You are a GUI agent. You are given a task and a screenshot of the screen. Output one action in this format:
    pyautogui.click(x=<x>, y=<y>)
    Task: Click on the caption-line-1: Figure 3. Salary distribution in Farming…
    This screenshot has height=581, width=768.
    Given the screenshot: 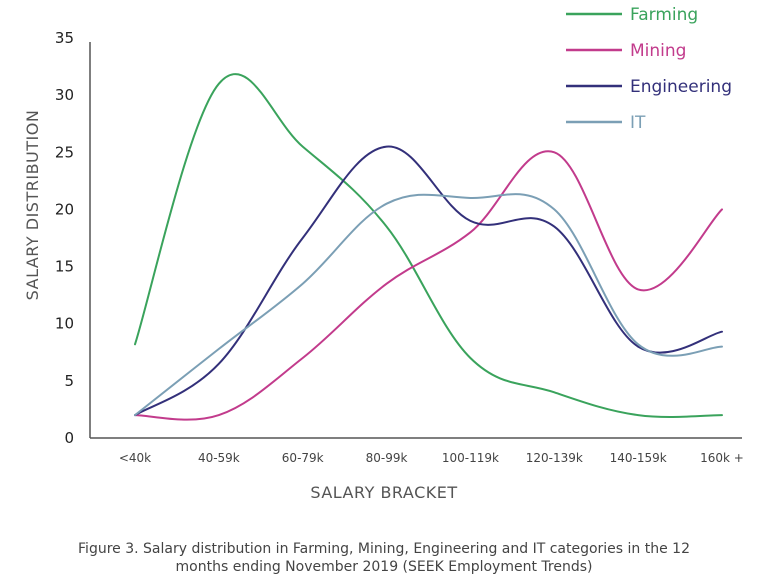 What is the action you would take?
    pyautogui.click(x=384, y=549)
    